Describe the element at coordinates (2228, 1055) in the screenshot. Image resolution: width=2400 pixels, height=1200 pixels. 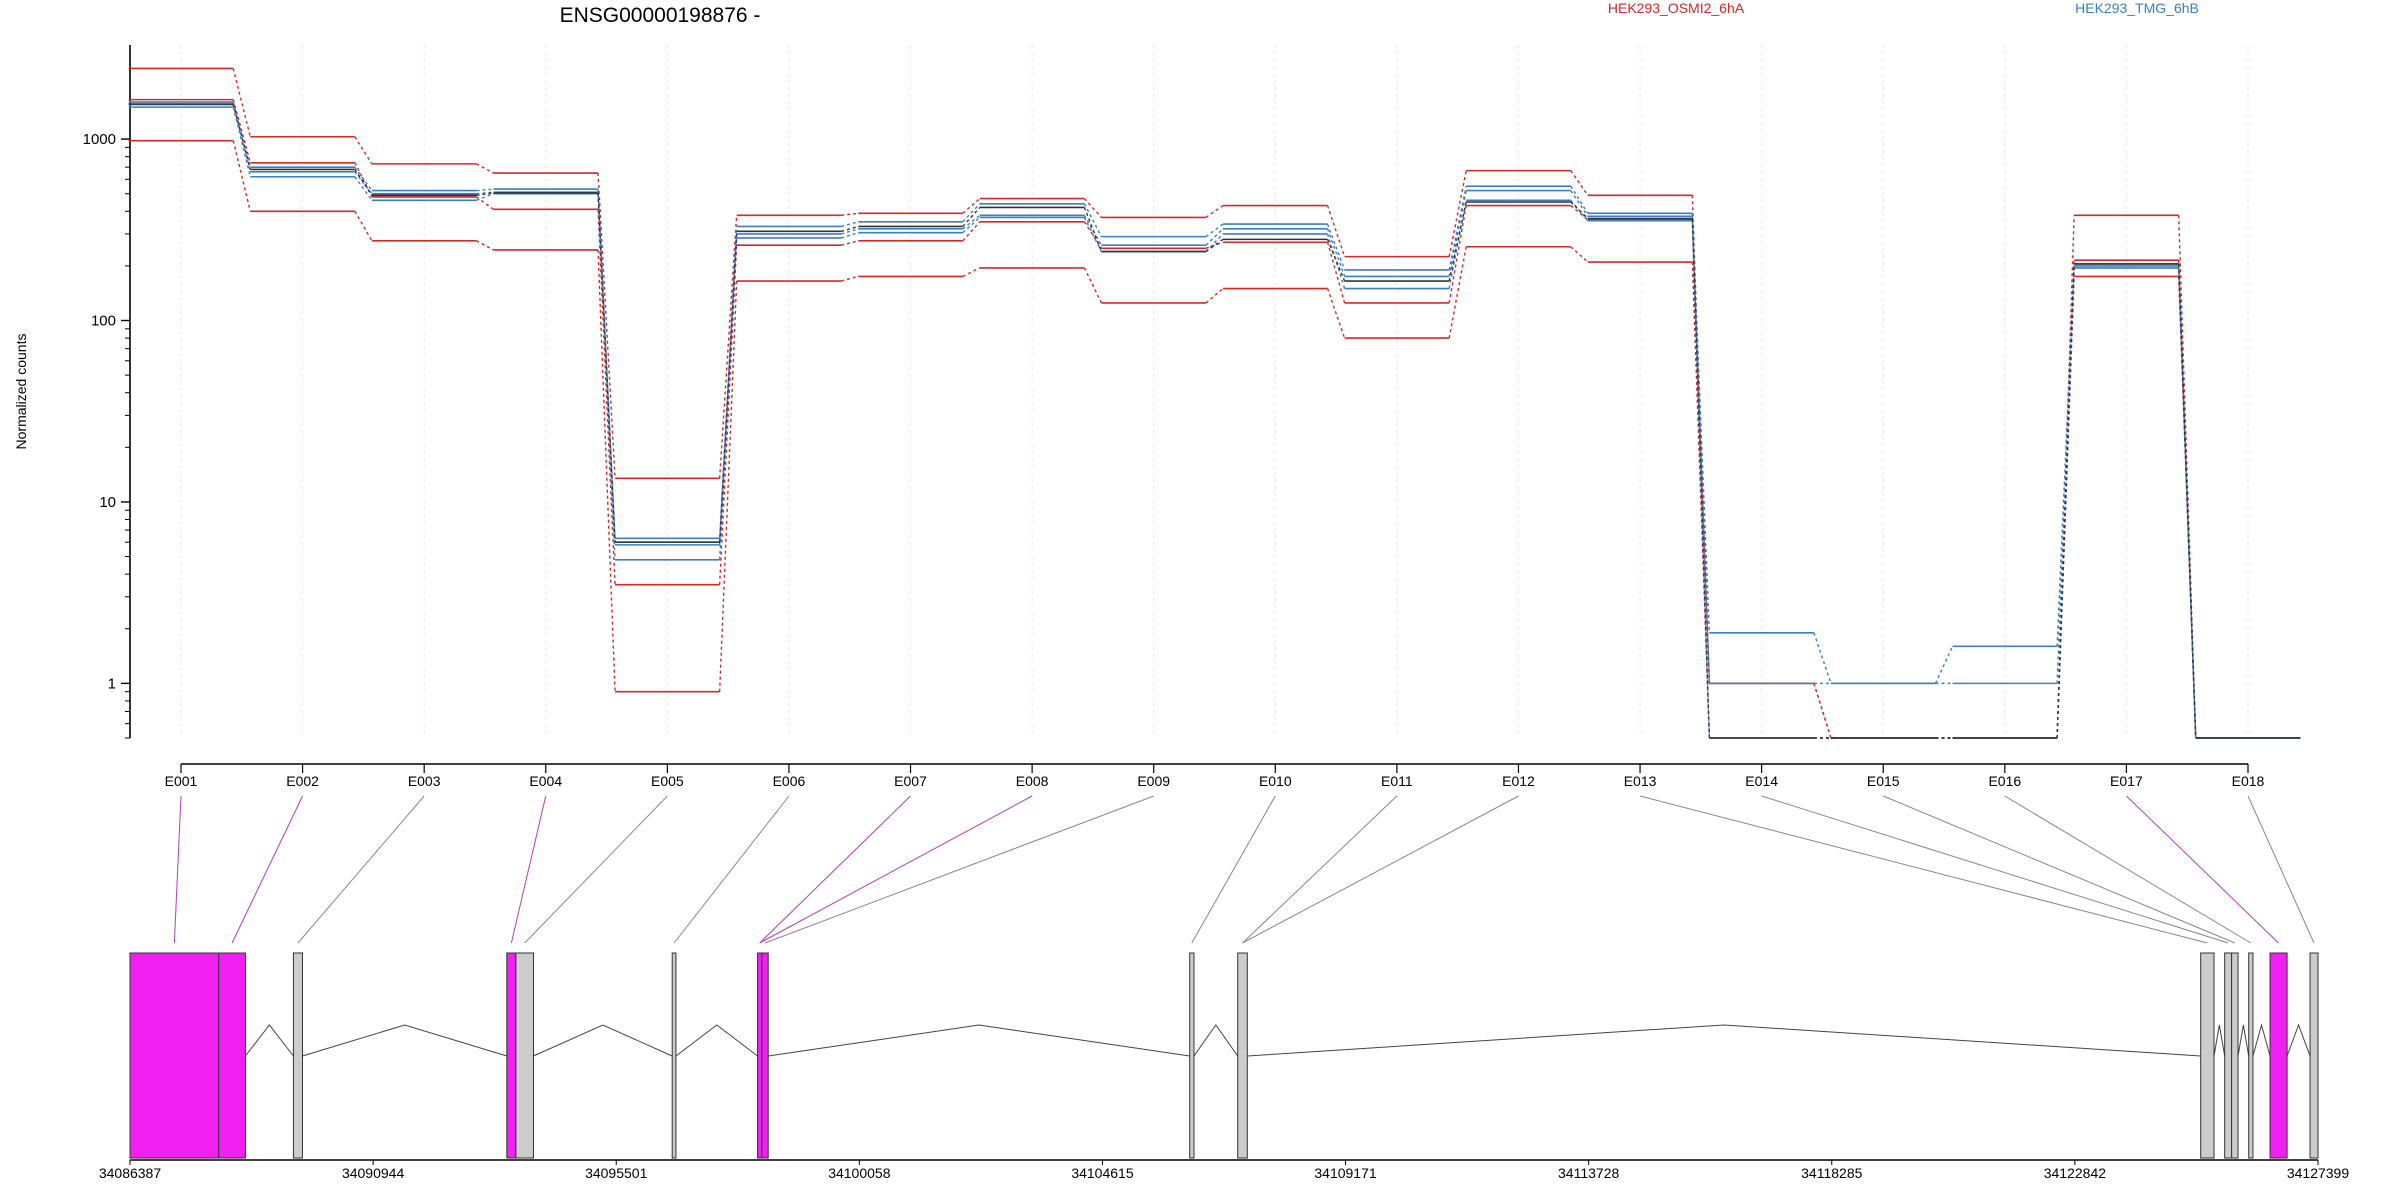
I see `exon-box-E012` at that location.